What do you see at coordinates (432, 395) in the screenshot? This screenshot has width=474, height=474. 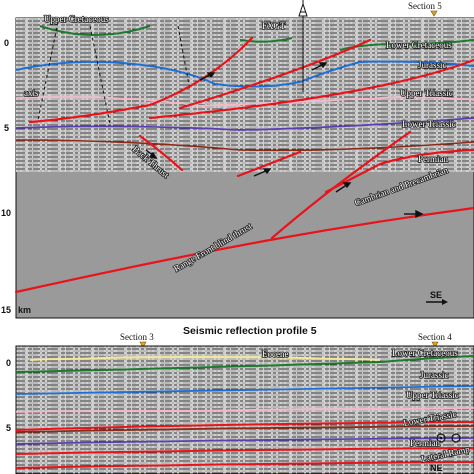 I see `lower-label-upper-triassic: Upper Triassic` at bounding box center [432, 395].